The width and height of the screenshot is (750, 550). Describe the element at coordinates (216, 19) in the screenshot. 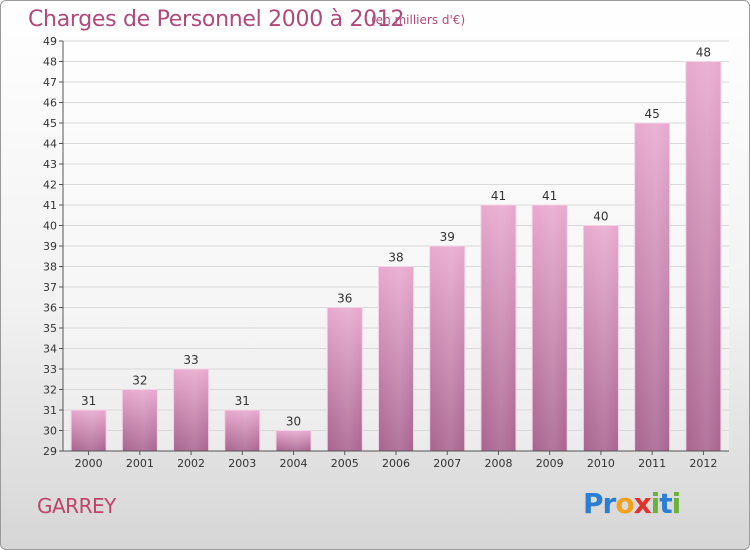

I see `chart-title: Charges de Personnel 2000 à 2012` at that location.